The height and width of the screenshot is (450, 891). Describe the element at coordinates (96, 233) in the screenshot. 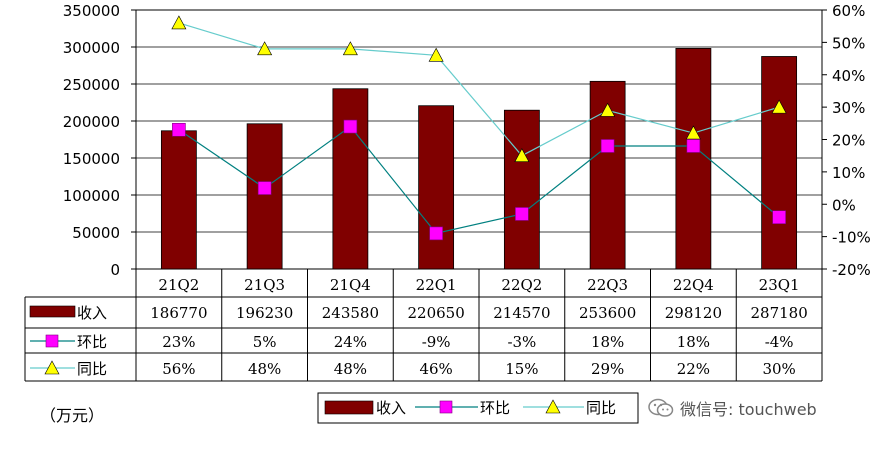

I see `left-tick-label: 50000` at that location.